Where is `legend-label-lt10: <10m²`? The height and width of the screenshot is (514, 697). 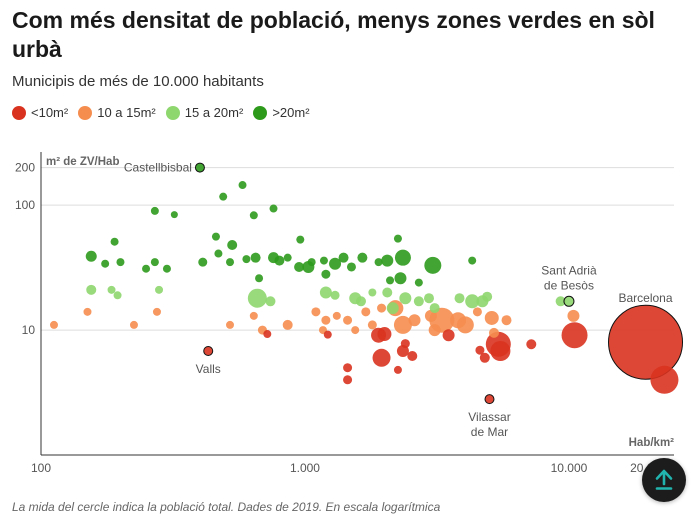 legend-label-lt10: <10m² is located at coordinates (50, 112).